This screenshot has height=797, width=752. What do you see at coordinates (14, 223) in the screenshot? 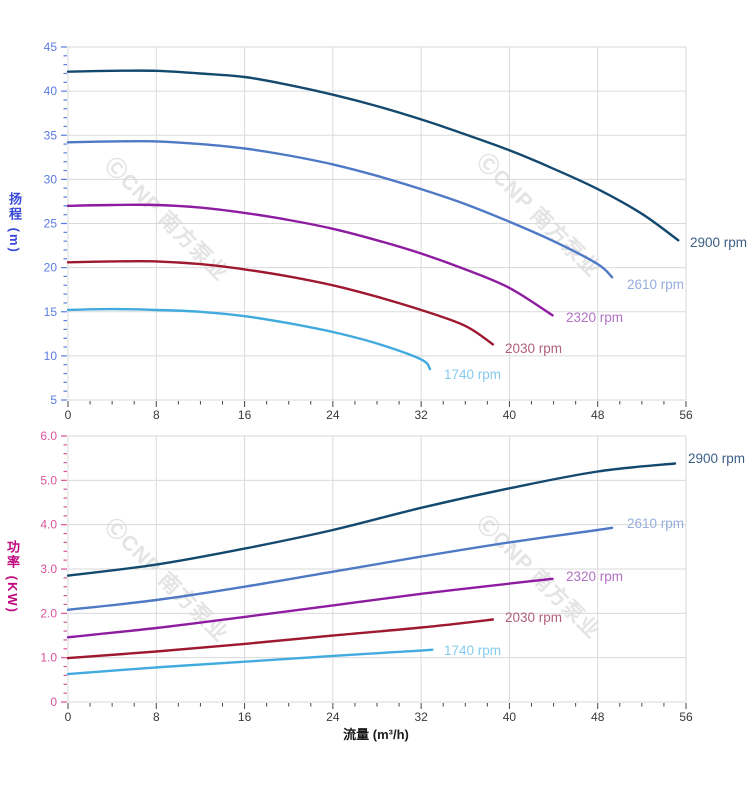
I see `head-axis-title: 扬程 (m)` at bounding box center [14, 223].